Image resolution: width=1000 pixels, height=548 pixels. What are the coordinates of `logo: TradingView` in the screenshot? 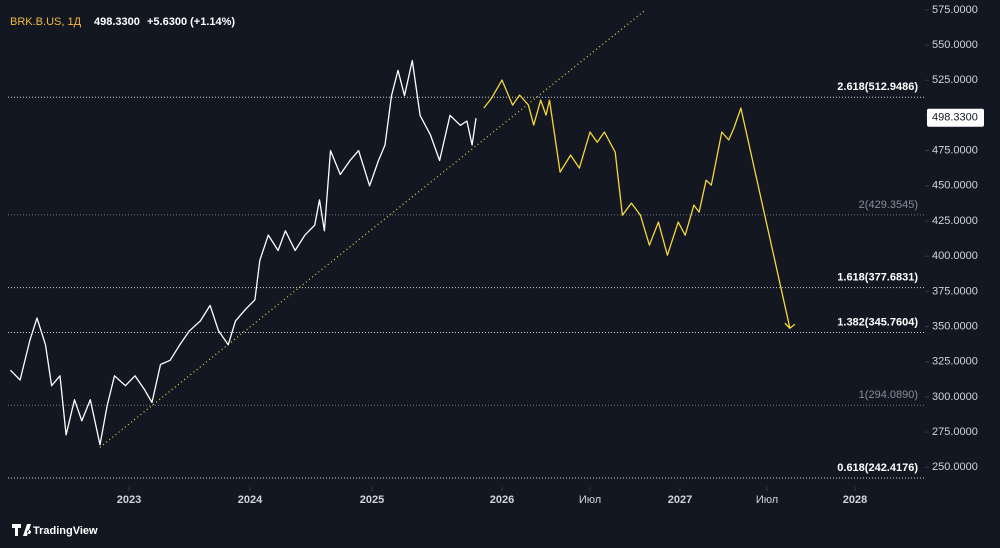 It's located at (55, 530).